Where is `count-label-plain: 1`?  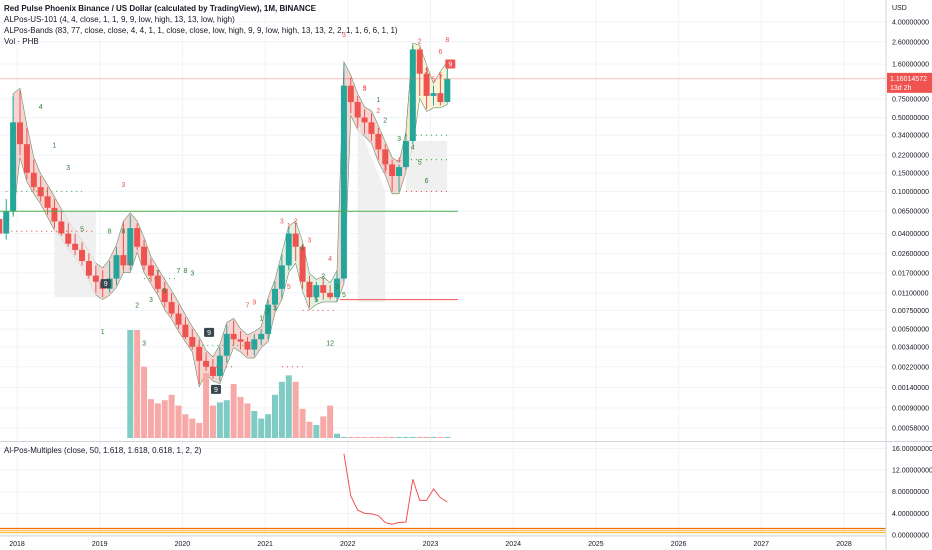
count-label-plain: 1 is located at coordinates (103, 332).